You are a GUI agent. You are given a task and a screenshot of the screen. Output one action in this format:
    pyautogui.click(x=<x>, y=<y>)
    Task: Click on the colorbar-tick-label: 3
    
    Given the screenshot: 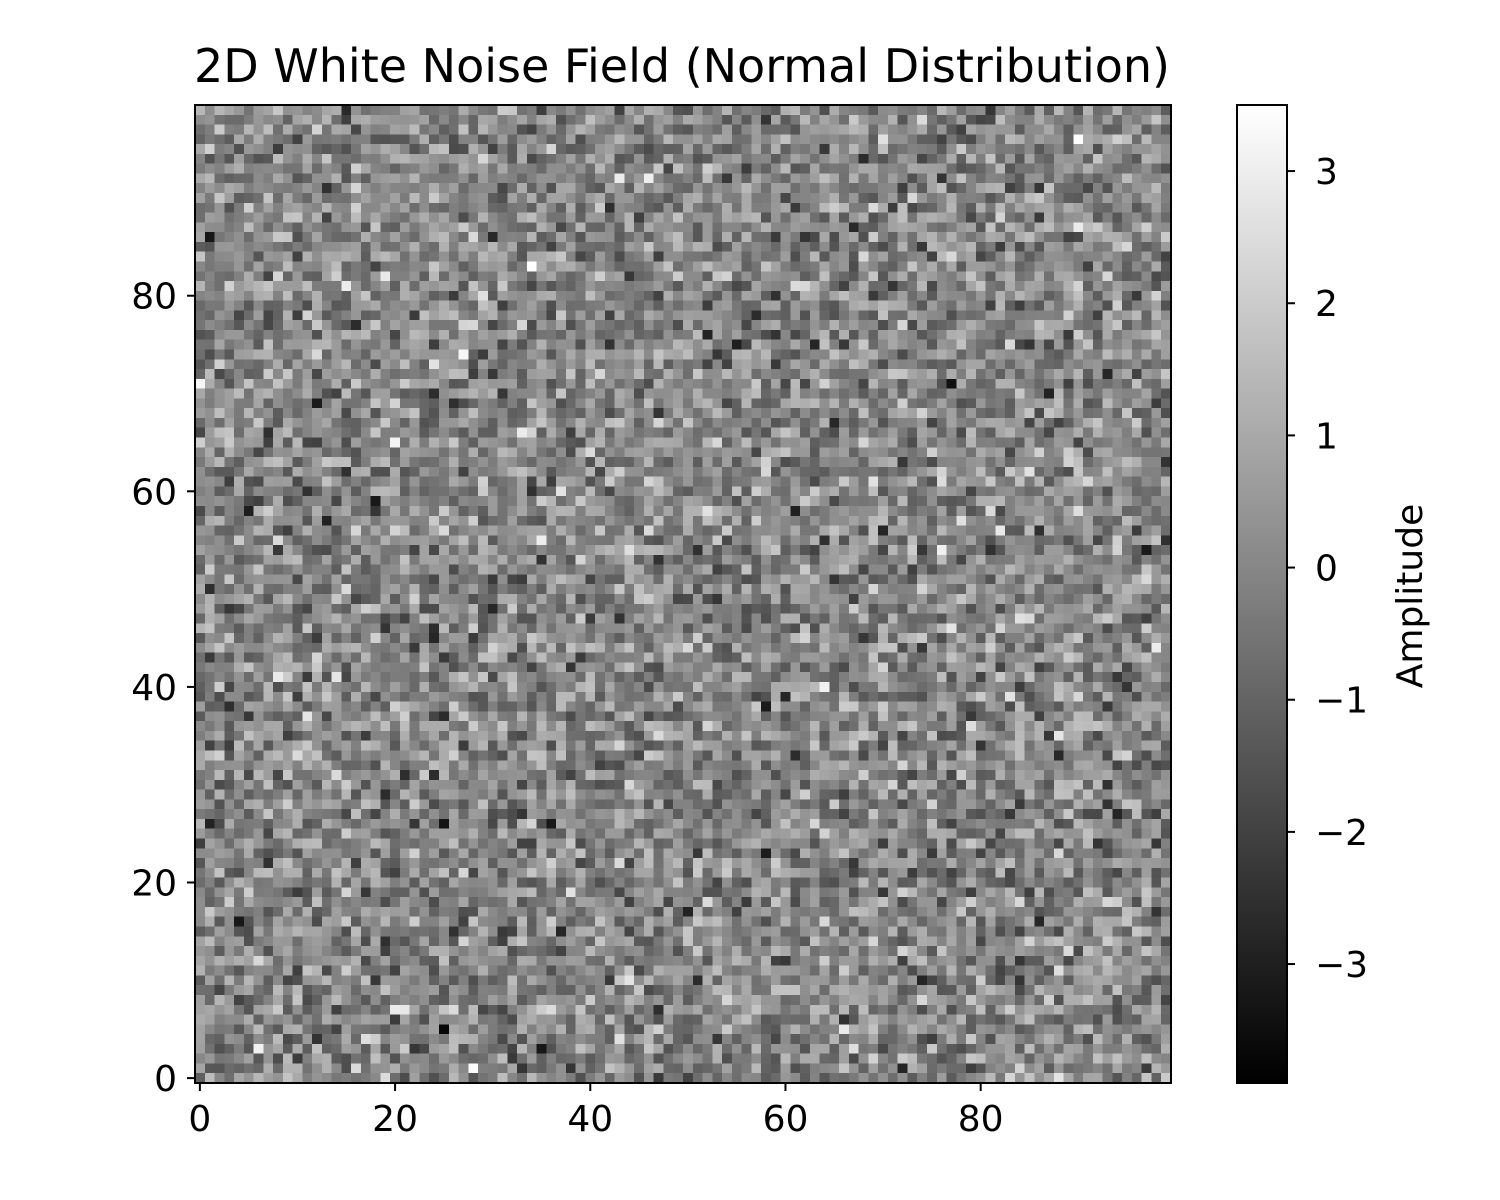 What is the action you would take?
    pyautogui.click(x=1326, y=172)
    